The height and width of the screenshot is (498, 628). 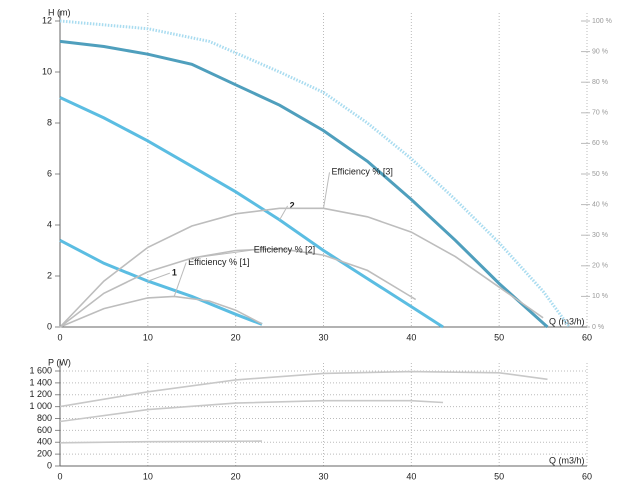 I want to click on y-tick-label: 2, so click(x=49, y=275).